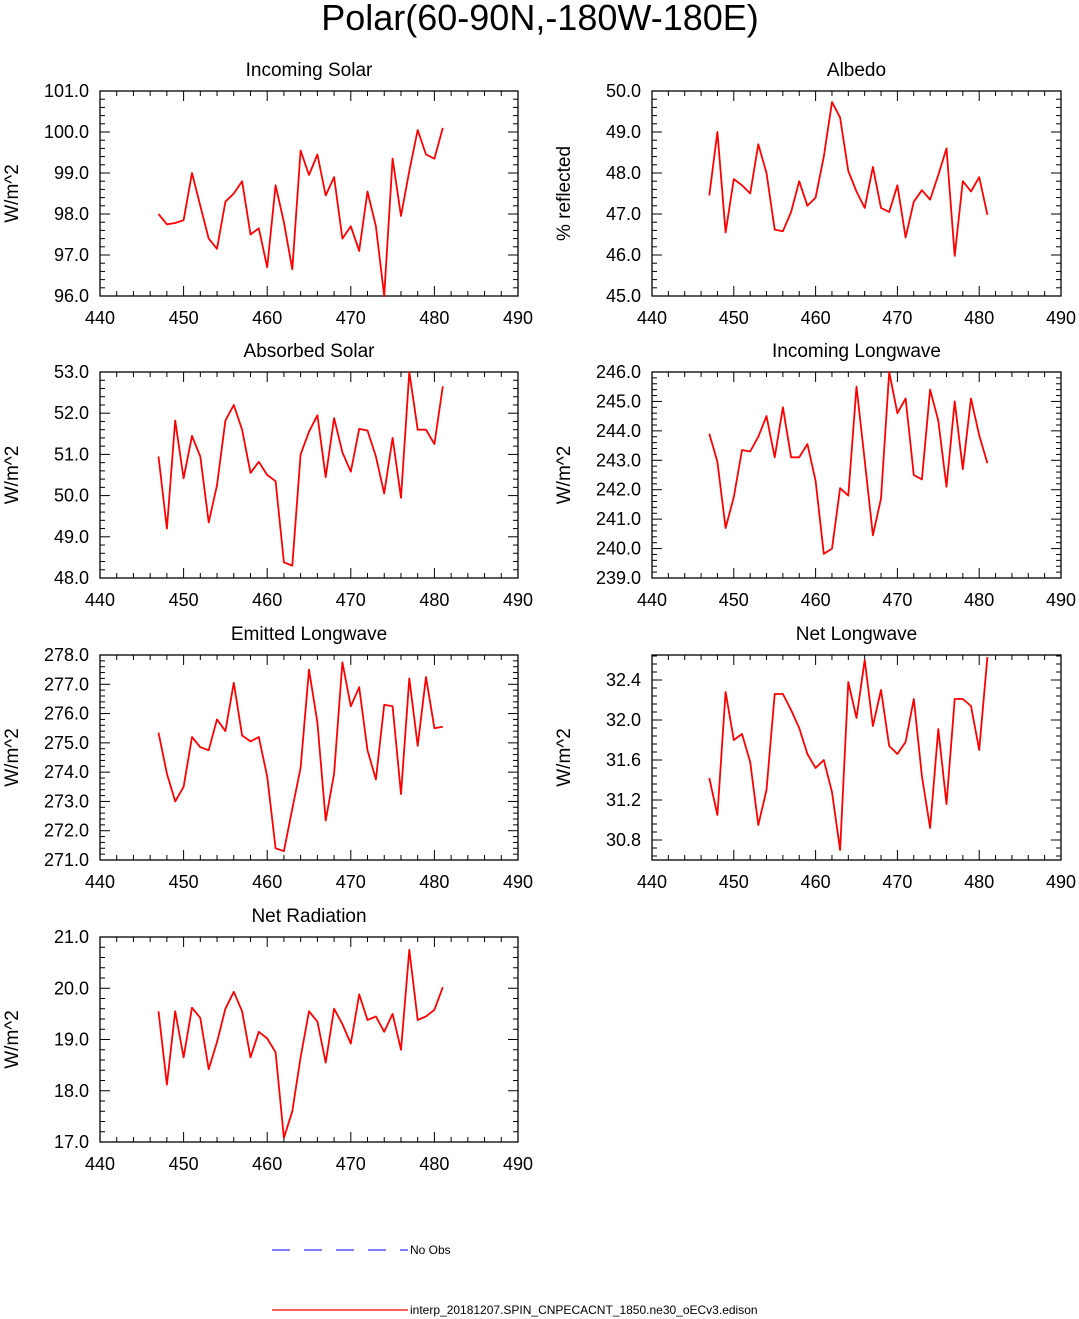 Image resolution: width=1079 pixels, height=1319 pixels. I want to click on y-tick-label: 99.0, so click(71, 173).